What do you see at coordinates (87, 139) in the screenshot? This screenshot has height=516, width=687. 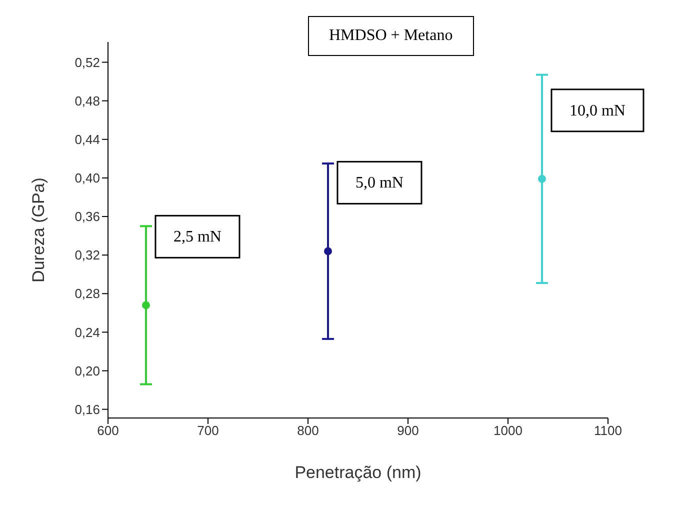 I see `y-tick-label: 0,44` at bounding box center [87, 139].